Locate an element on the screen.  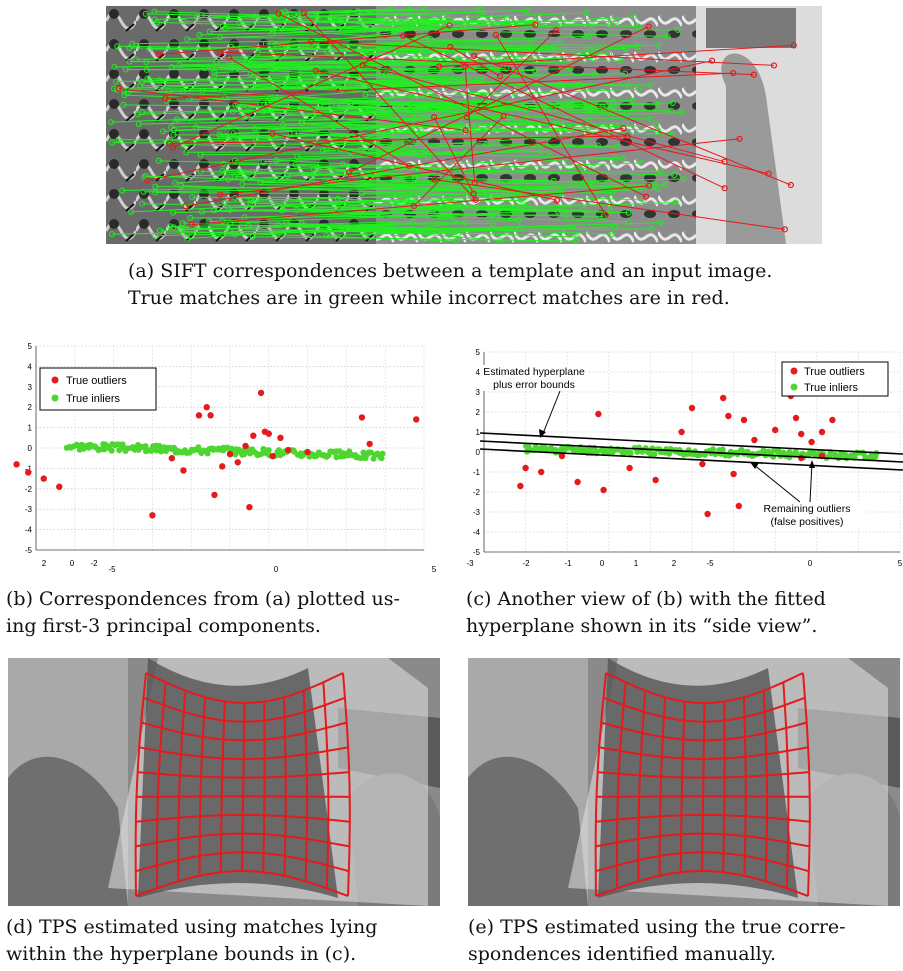
tps-warp-image-e is located at coordinates (684, 782).